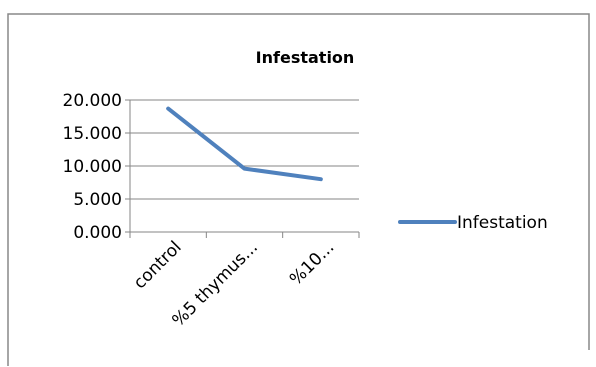  What do you see at coordinates (92, 134) in the screenshot?
I see `y-tick-label: 15.000` at bounding box center [92, 134].